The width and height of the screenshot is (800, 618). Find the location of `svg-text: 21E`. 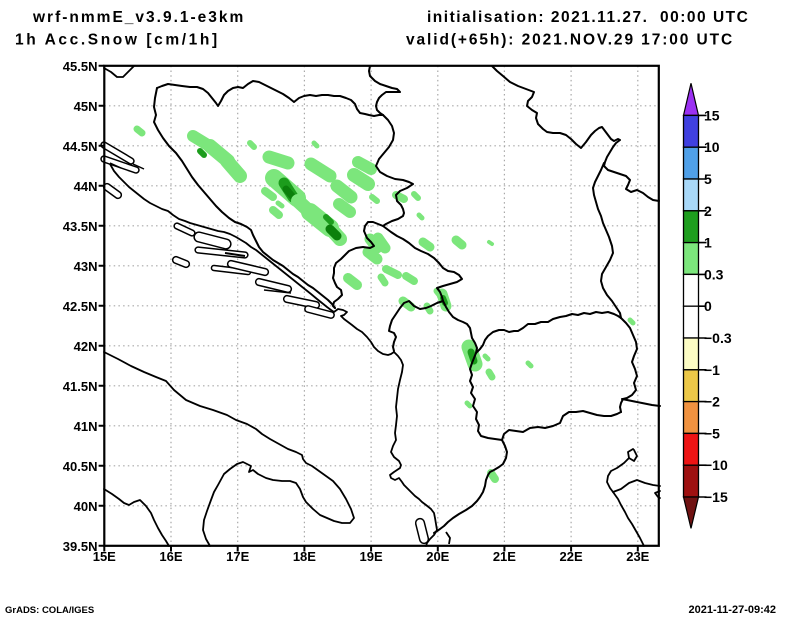

svg-text: 21E is located at coordinates (504, 556).